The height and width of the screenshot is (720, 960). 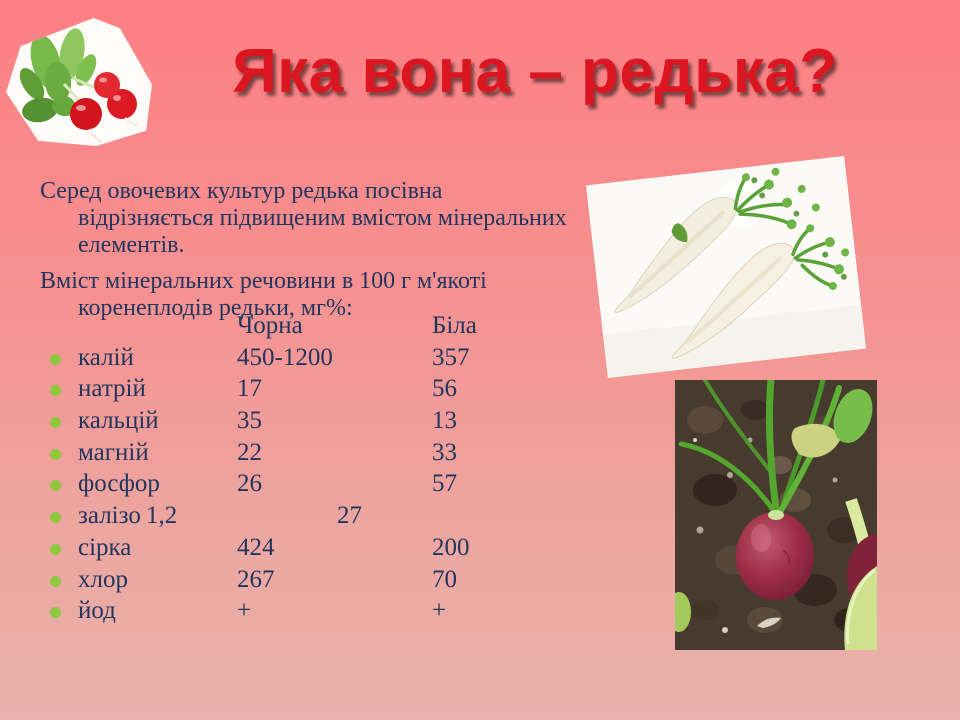 What do you see at coordinates (285, 357) in the screenshot?
I see `chorna-value: 450-1200` at bounding box center [285, 357].